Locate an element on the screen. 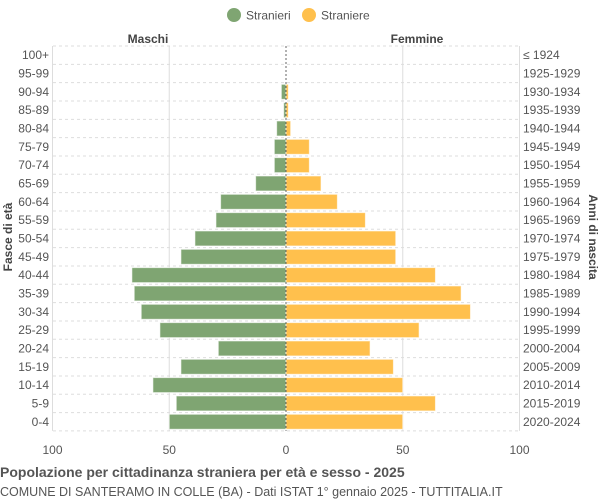  birth-year-label: 1960-1964 is located at coordinates (552, 202).